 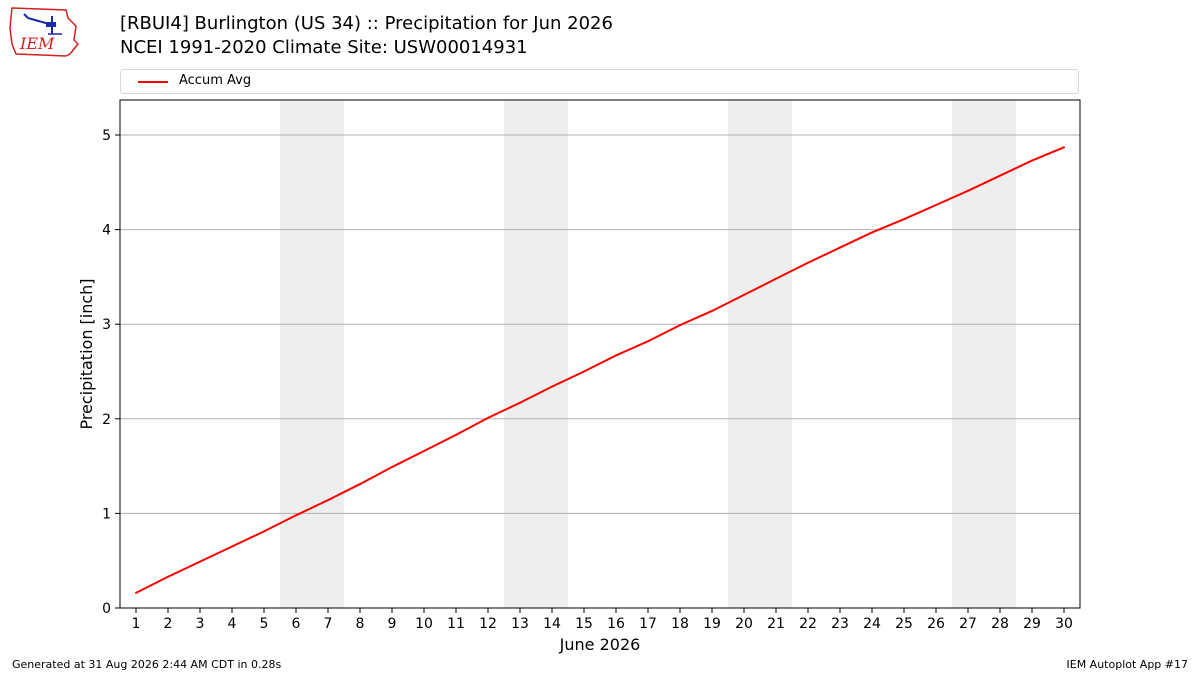 I want to click on x-tick-label-25: 25, so click(x=904, y=624).